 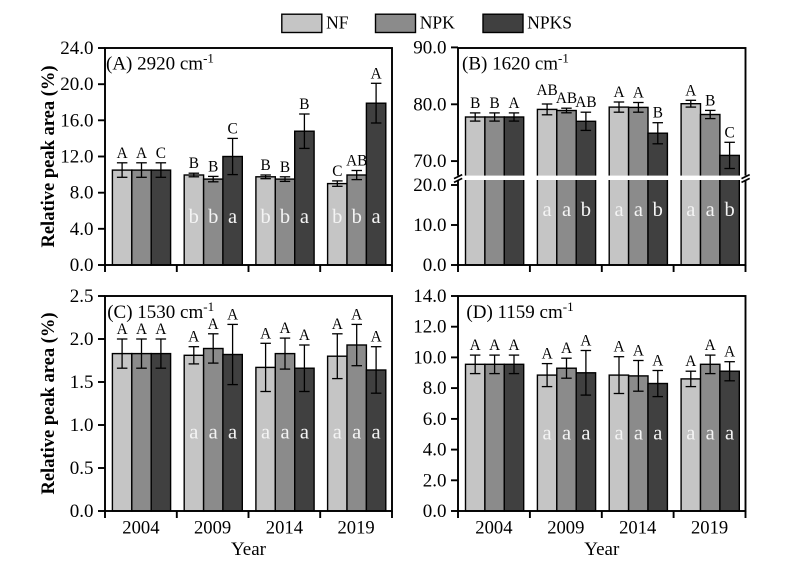 I want to click on svg-text: (B) 1620 cm-1, so click(x=515, y=62).